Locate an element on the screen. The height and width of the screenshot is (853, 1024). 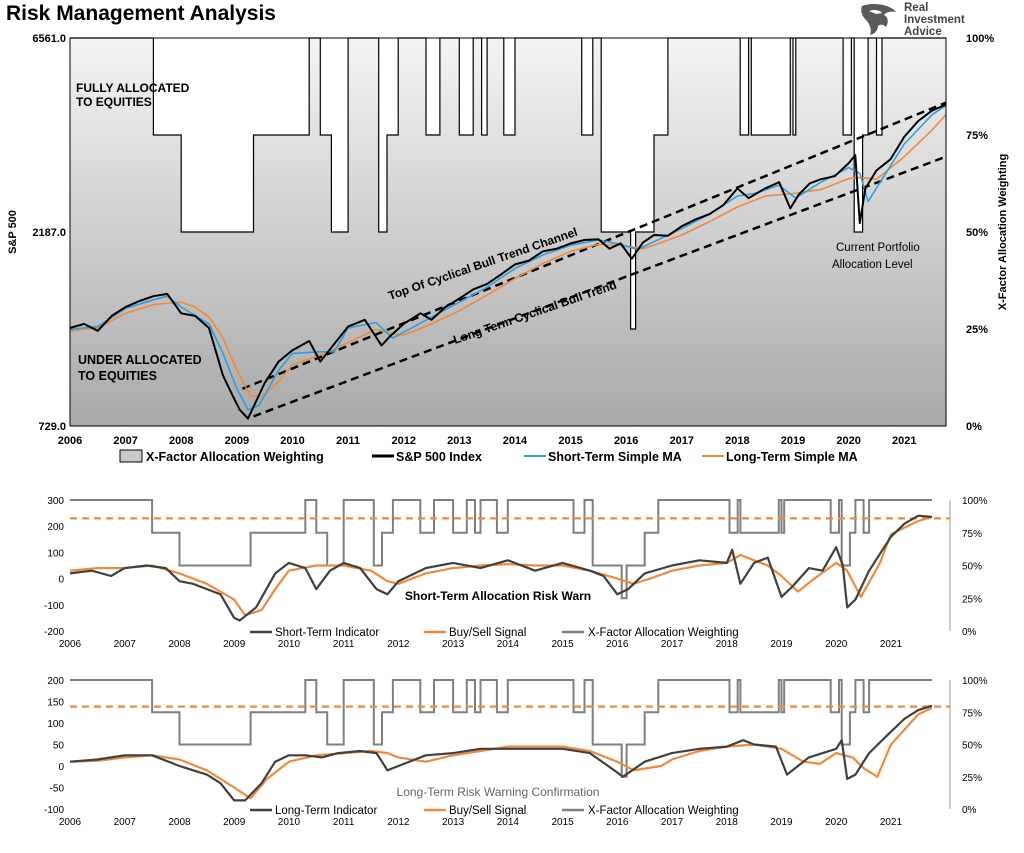
annotation-current-1: Current Portfolio is located at coordinates (878, 248).